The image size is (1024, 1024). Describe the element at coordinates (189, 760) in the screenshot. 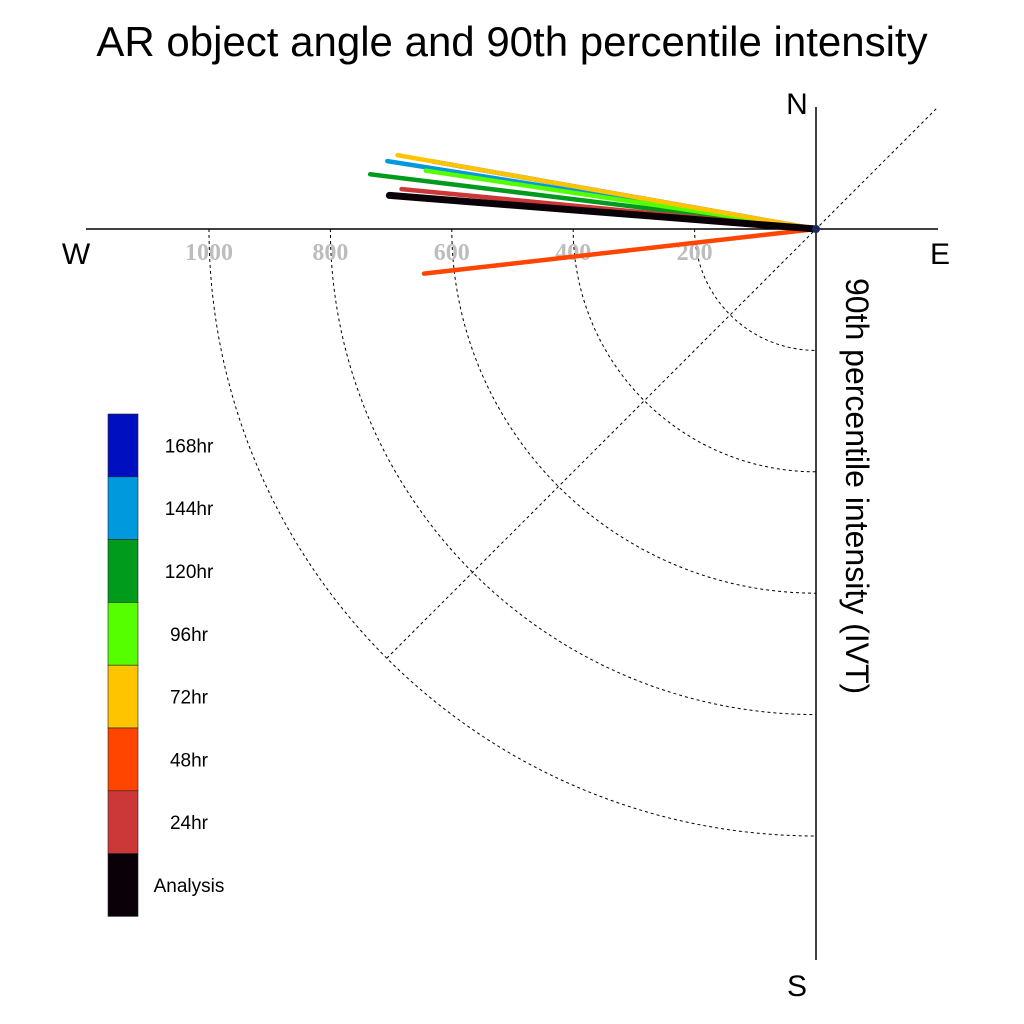

I see `legend-label-48hr: 48hr` at that location.